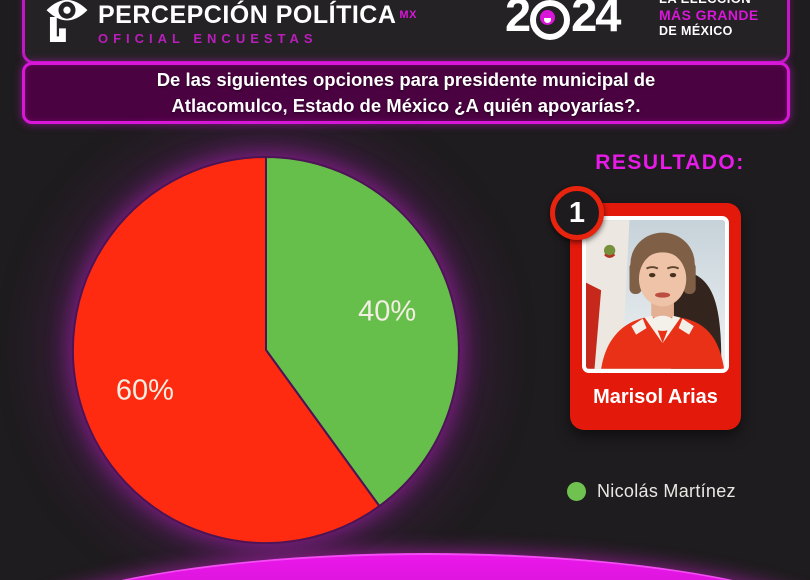 Image resolution: width=810 pixels, height=580 pixels. What do you see at coordinates (518, 20) in the screenshot?
I see `year-digit-2: 2` at bounding box center [518, 20].